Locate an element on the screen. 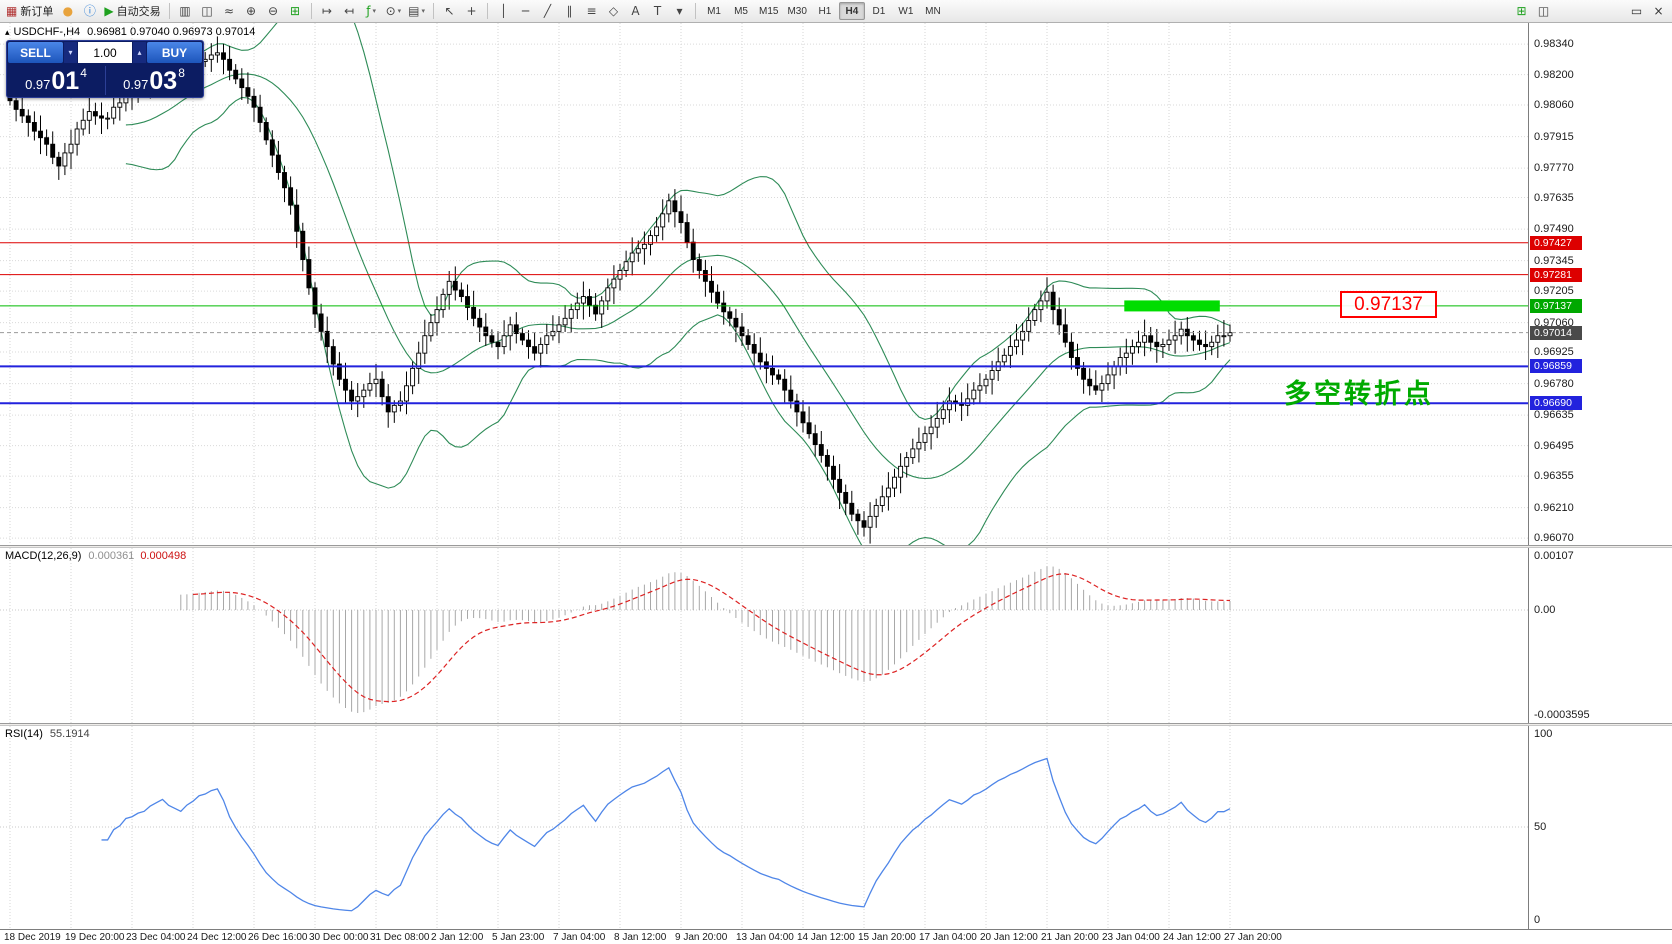 The image size is (1672, 944). time-axis-label: 19 Dec 20:00 is located at coordinates (95, 937).